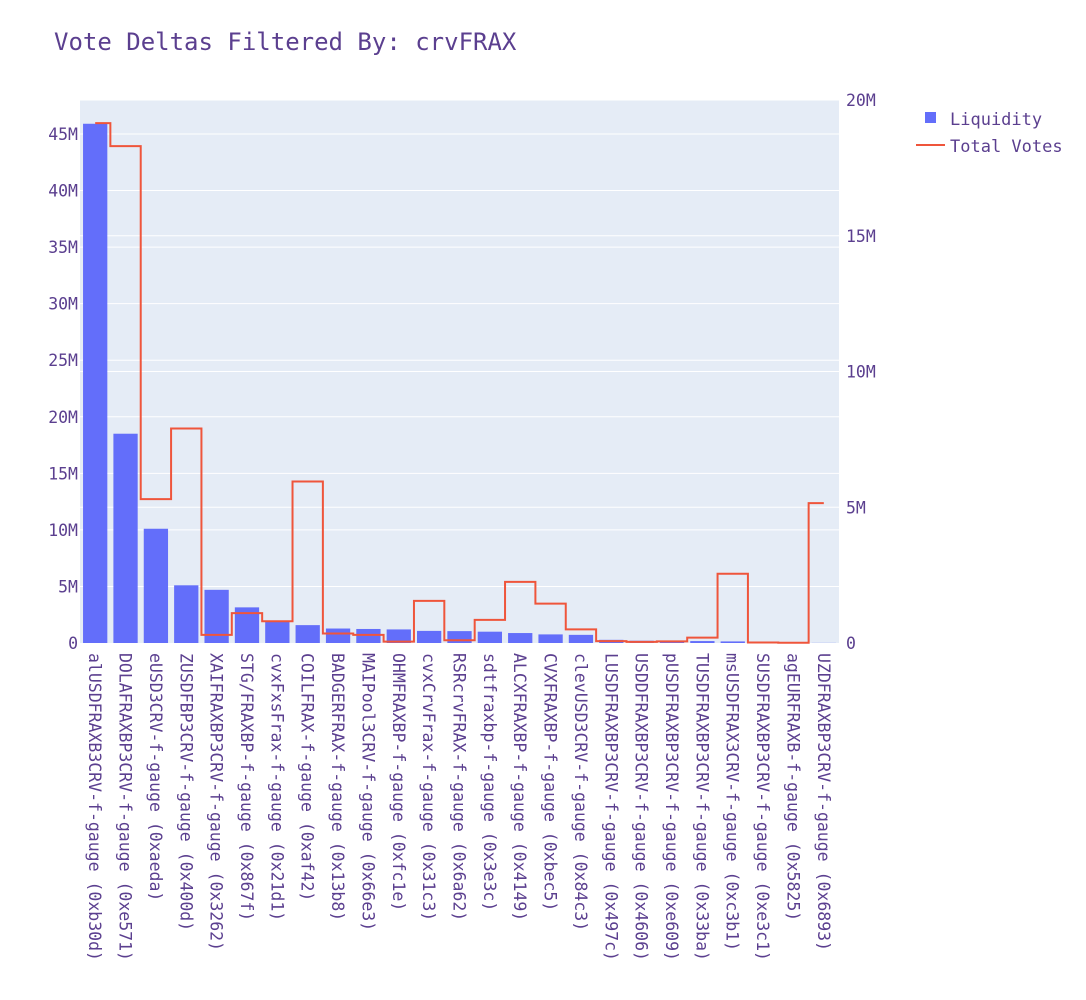 The height and width of the screenshot is (1000, 1086). What do you see at coordinates (337, 787) in the screenshot?
I see `x-tick-label: BADGERFRAX-f-gauge (0x13b8)` at bounding box center [337, 787].